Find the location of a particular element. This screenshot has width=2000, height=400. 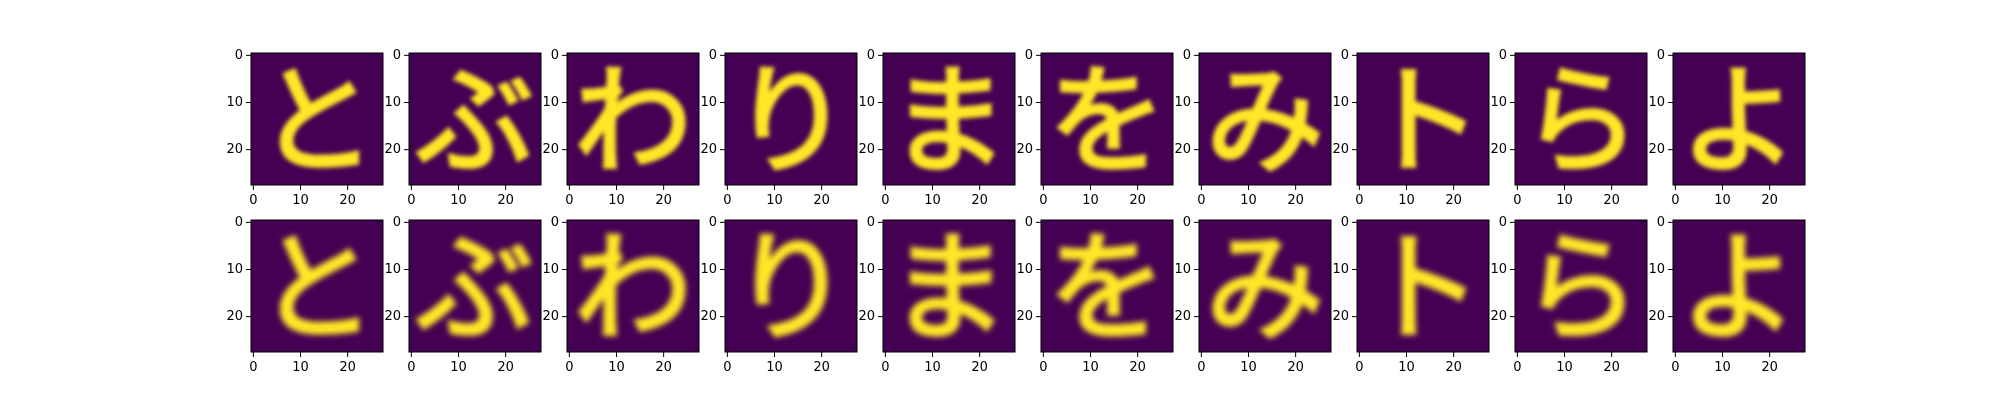

image-panel: ぶ0 10 20 0 10 20 is located at coordinates (463, 128).